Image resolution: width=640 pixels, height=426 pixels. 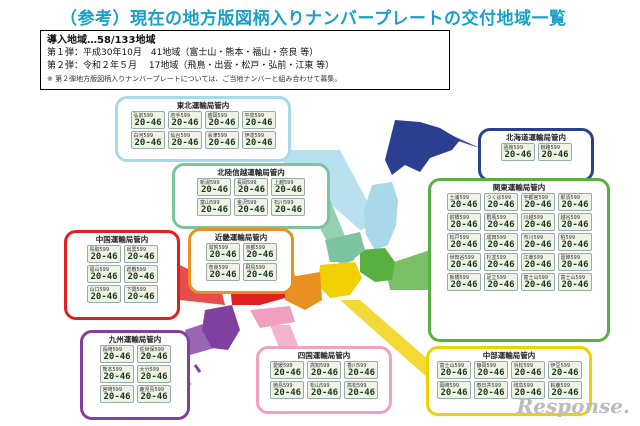 I want to click on response-logo: Response., so click(x=573, y=406).